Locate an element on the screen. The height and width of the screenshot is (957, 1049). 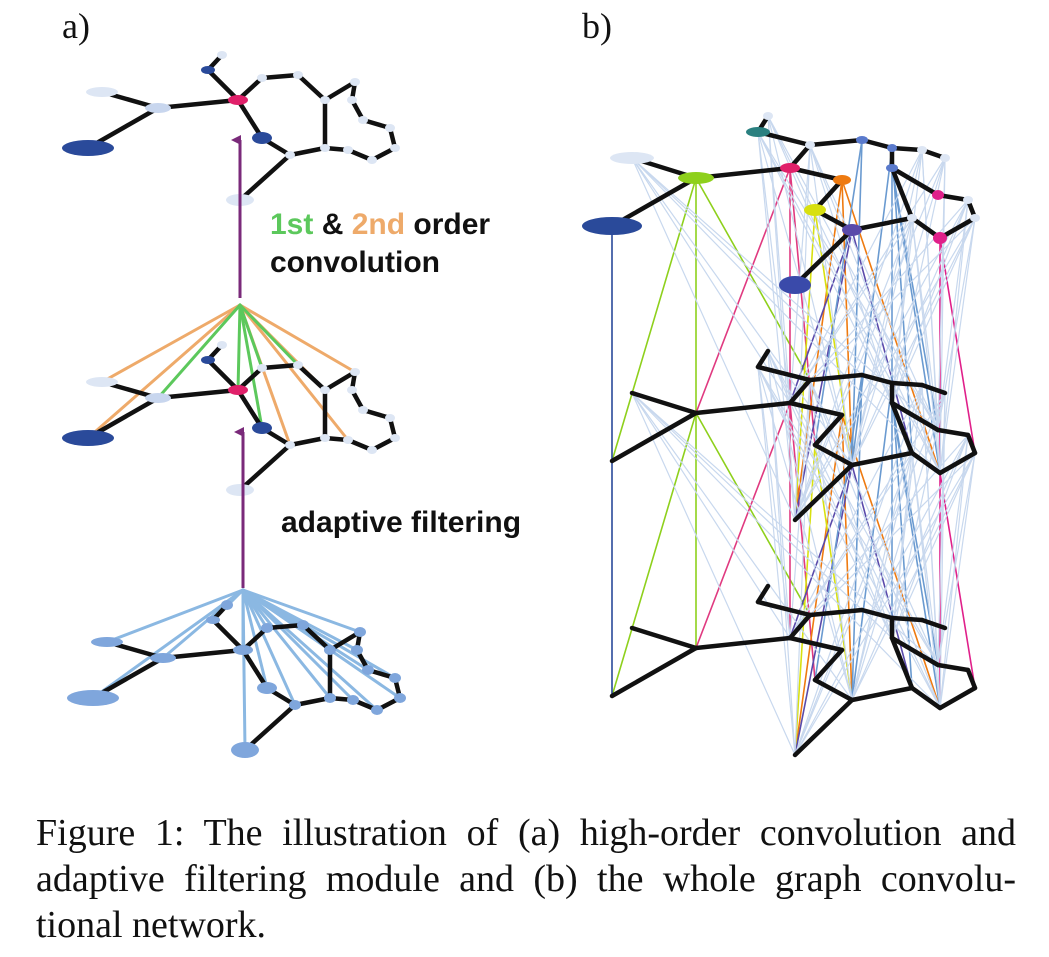
second-order-link is located at coordinates (294, 372).